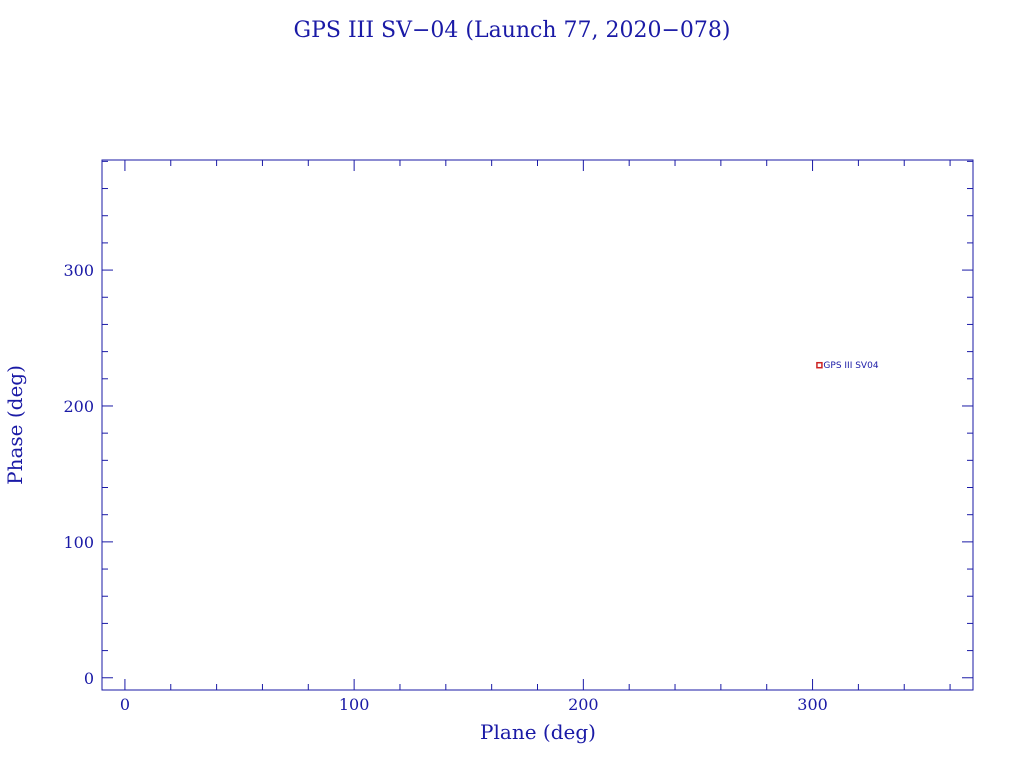 The width and height of the screenshot is (1024, 768). I want to click on y-tick-label: 300, so click(78, 270).